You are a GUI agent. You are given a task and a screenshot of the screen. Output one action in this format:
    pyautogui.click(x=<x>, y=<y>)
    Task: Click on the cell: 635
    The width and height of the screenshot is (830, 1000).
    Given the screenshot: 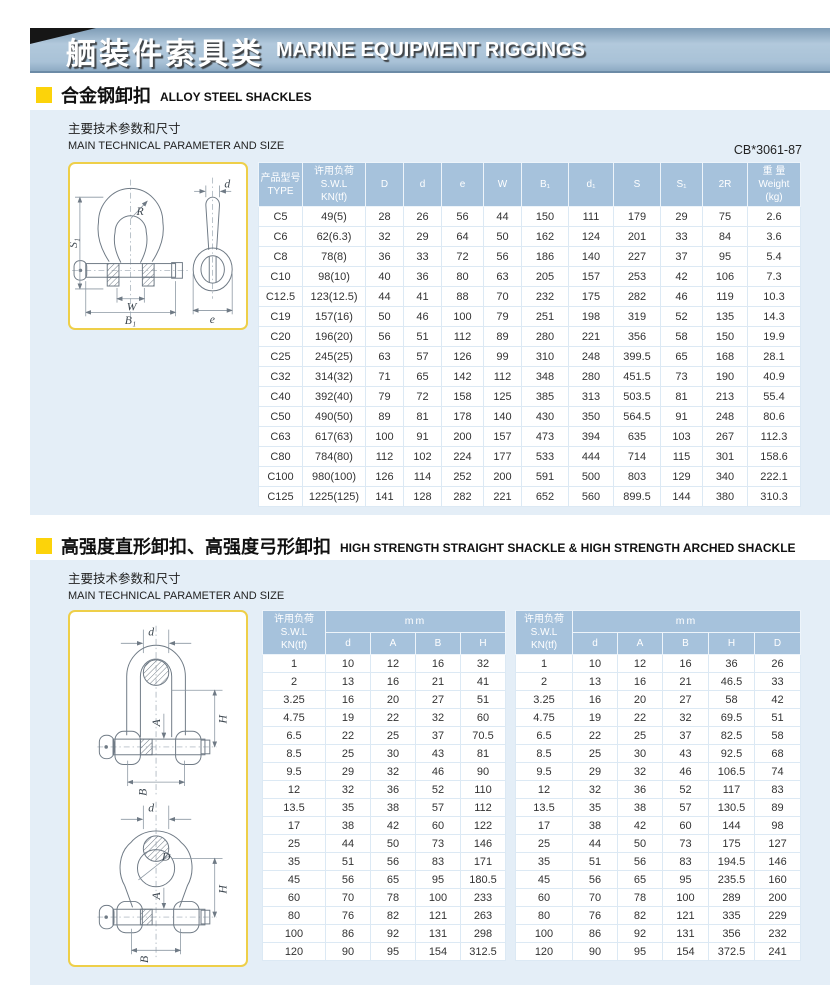 What is the action you would take?
    pyautogui.click(x=637, y=436)
    